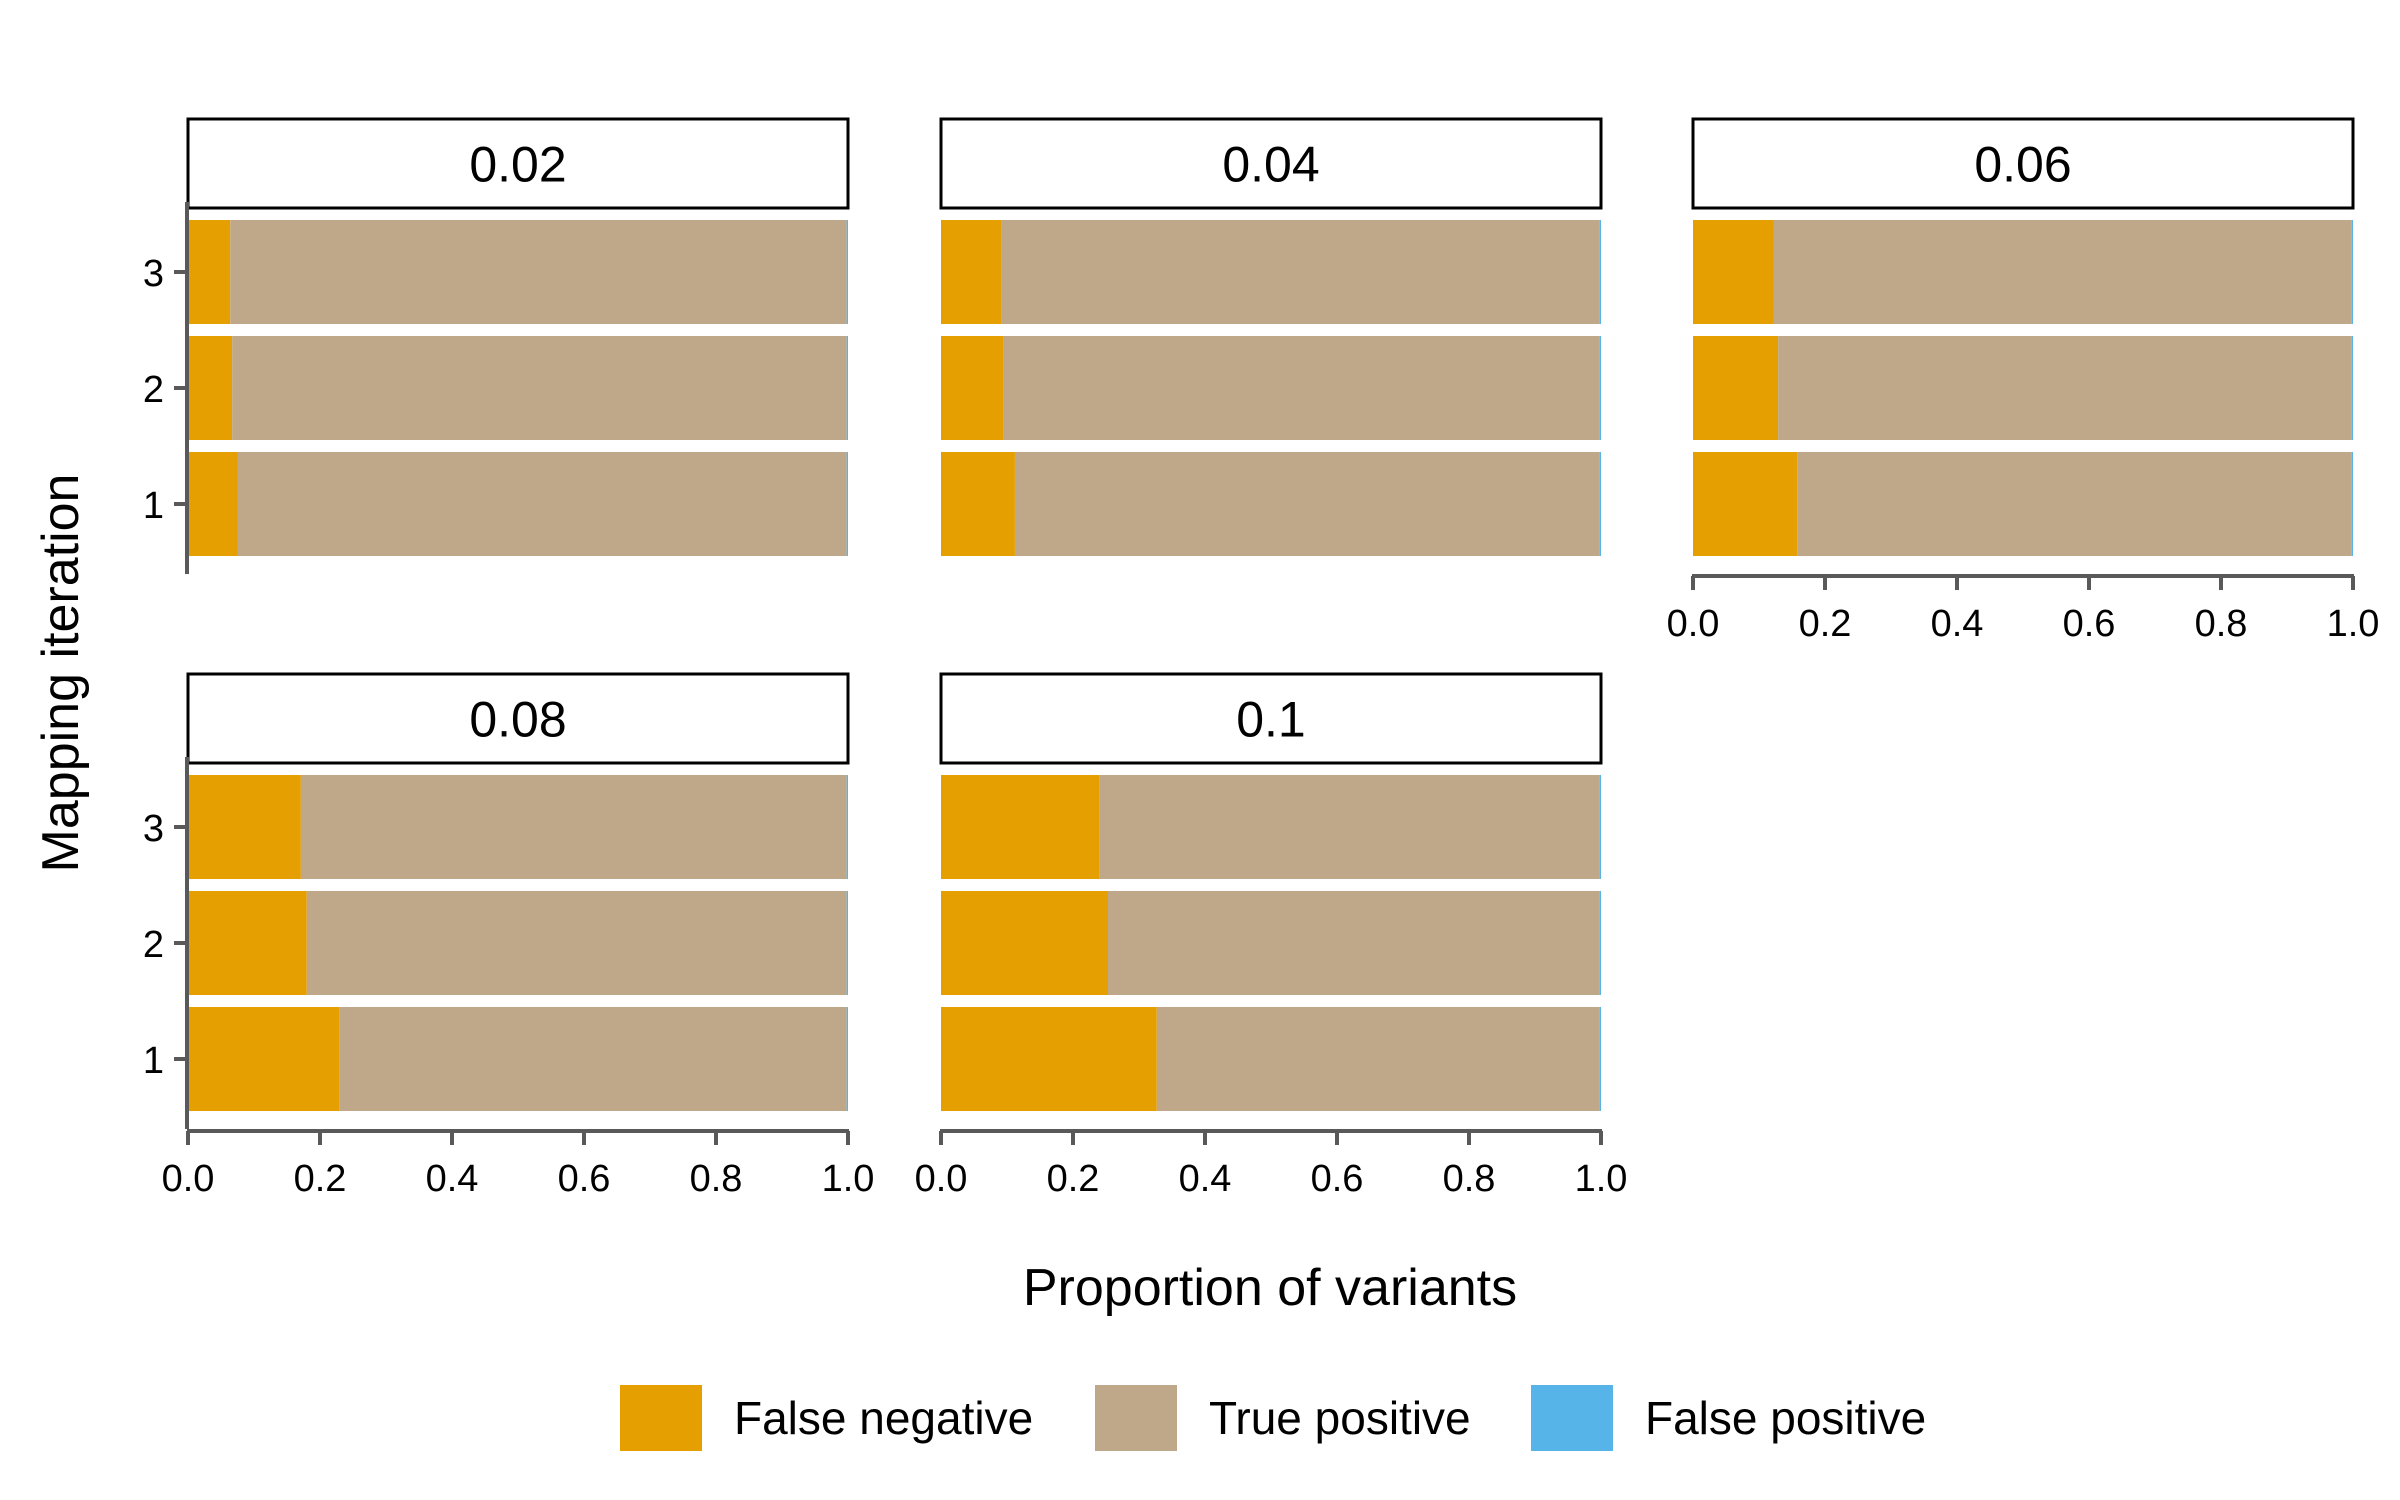 Image resolution: width=2400 pixels, height=1500 pixels. I want to click on panel-0.04: 0.04, so click(1271, 336).